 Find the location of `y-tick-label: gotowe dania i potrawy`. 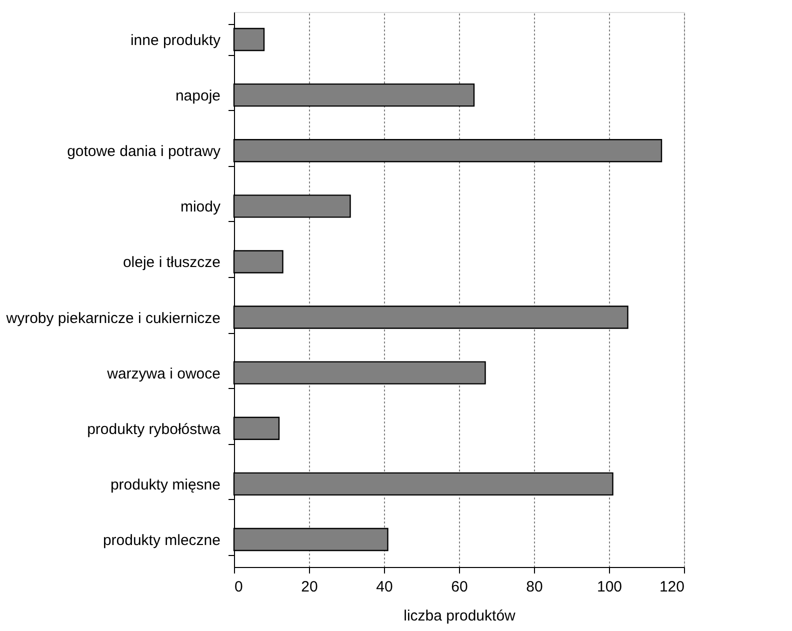

y-tick-label: gotowe dania i potrawy is located at coordinates (144, 151).